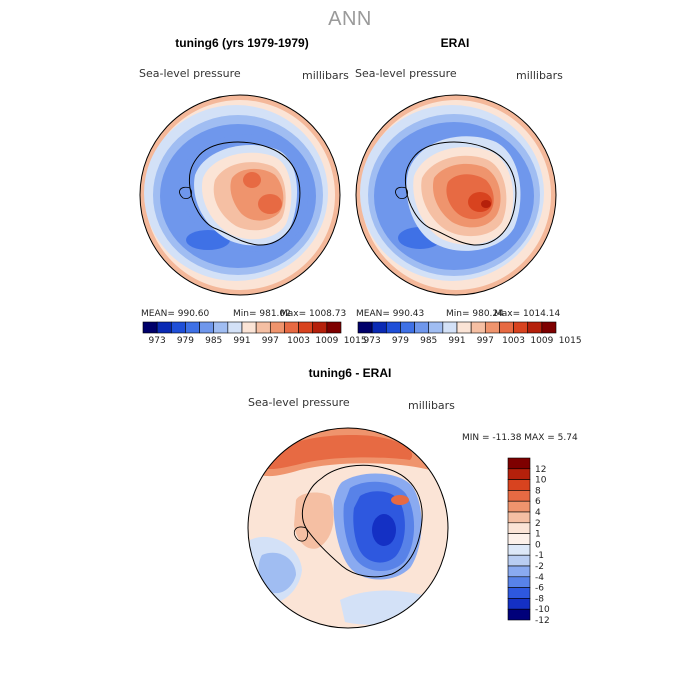 This screenshot has width=700, height=700. Describe the element at coordinates (486, 204) in the screenshot. I see `panel-2-high-peak` at that location.